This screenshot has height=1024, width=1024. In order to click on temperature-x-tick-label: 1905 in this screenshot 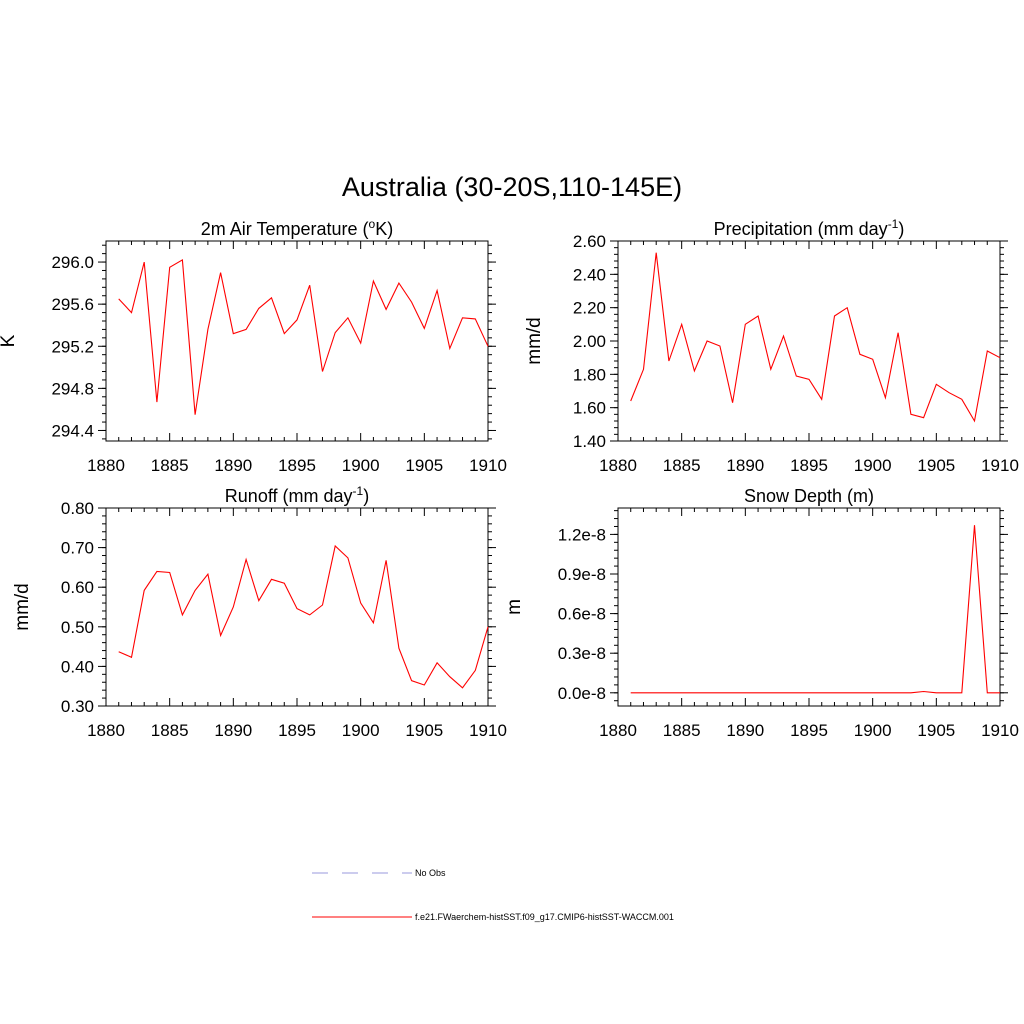, I will do `click(424, 465)`.